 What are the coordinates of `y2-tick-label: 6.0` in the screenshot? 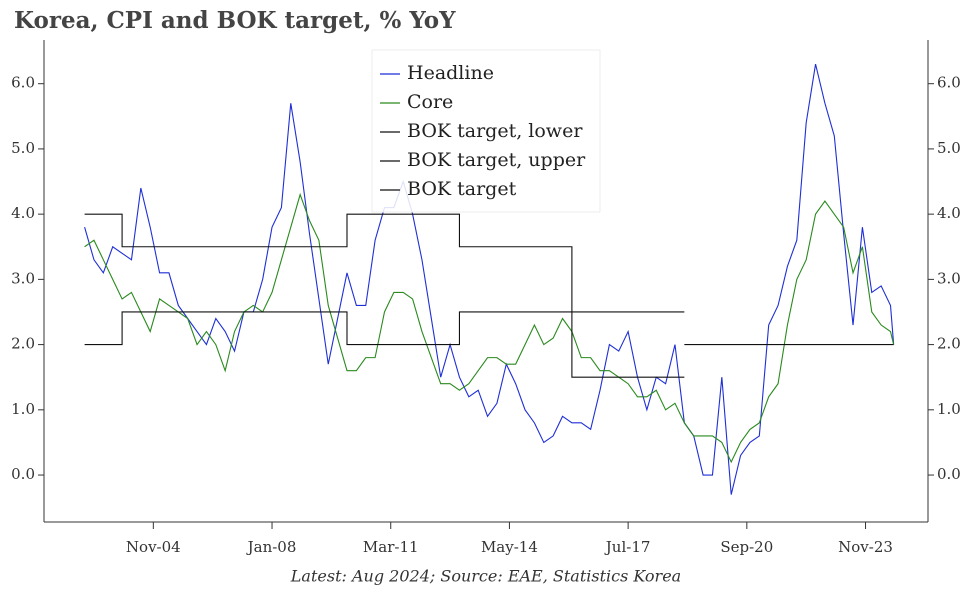 It's located at (949, 83).